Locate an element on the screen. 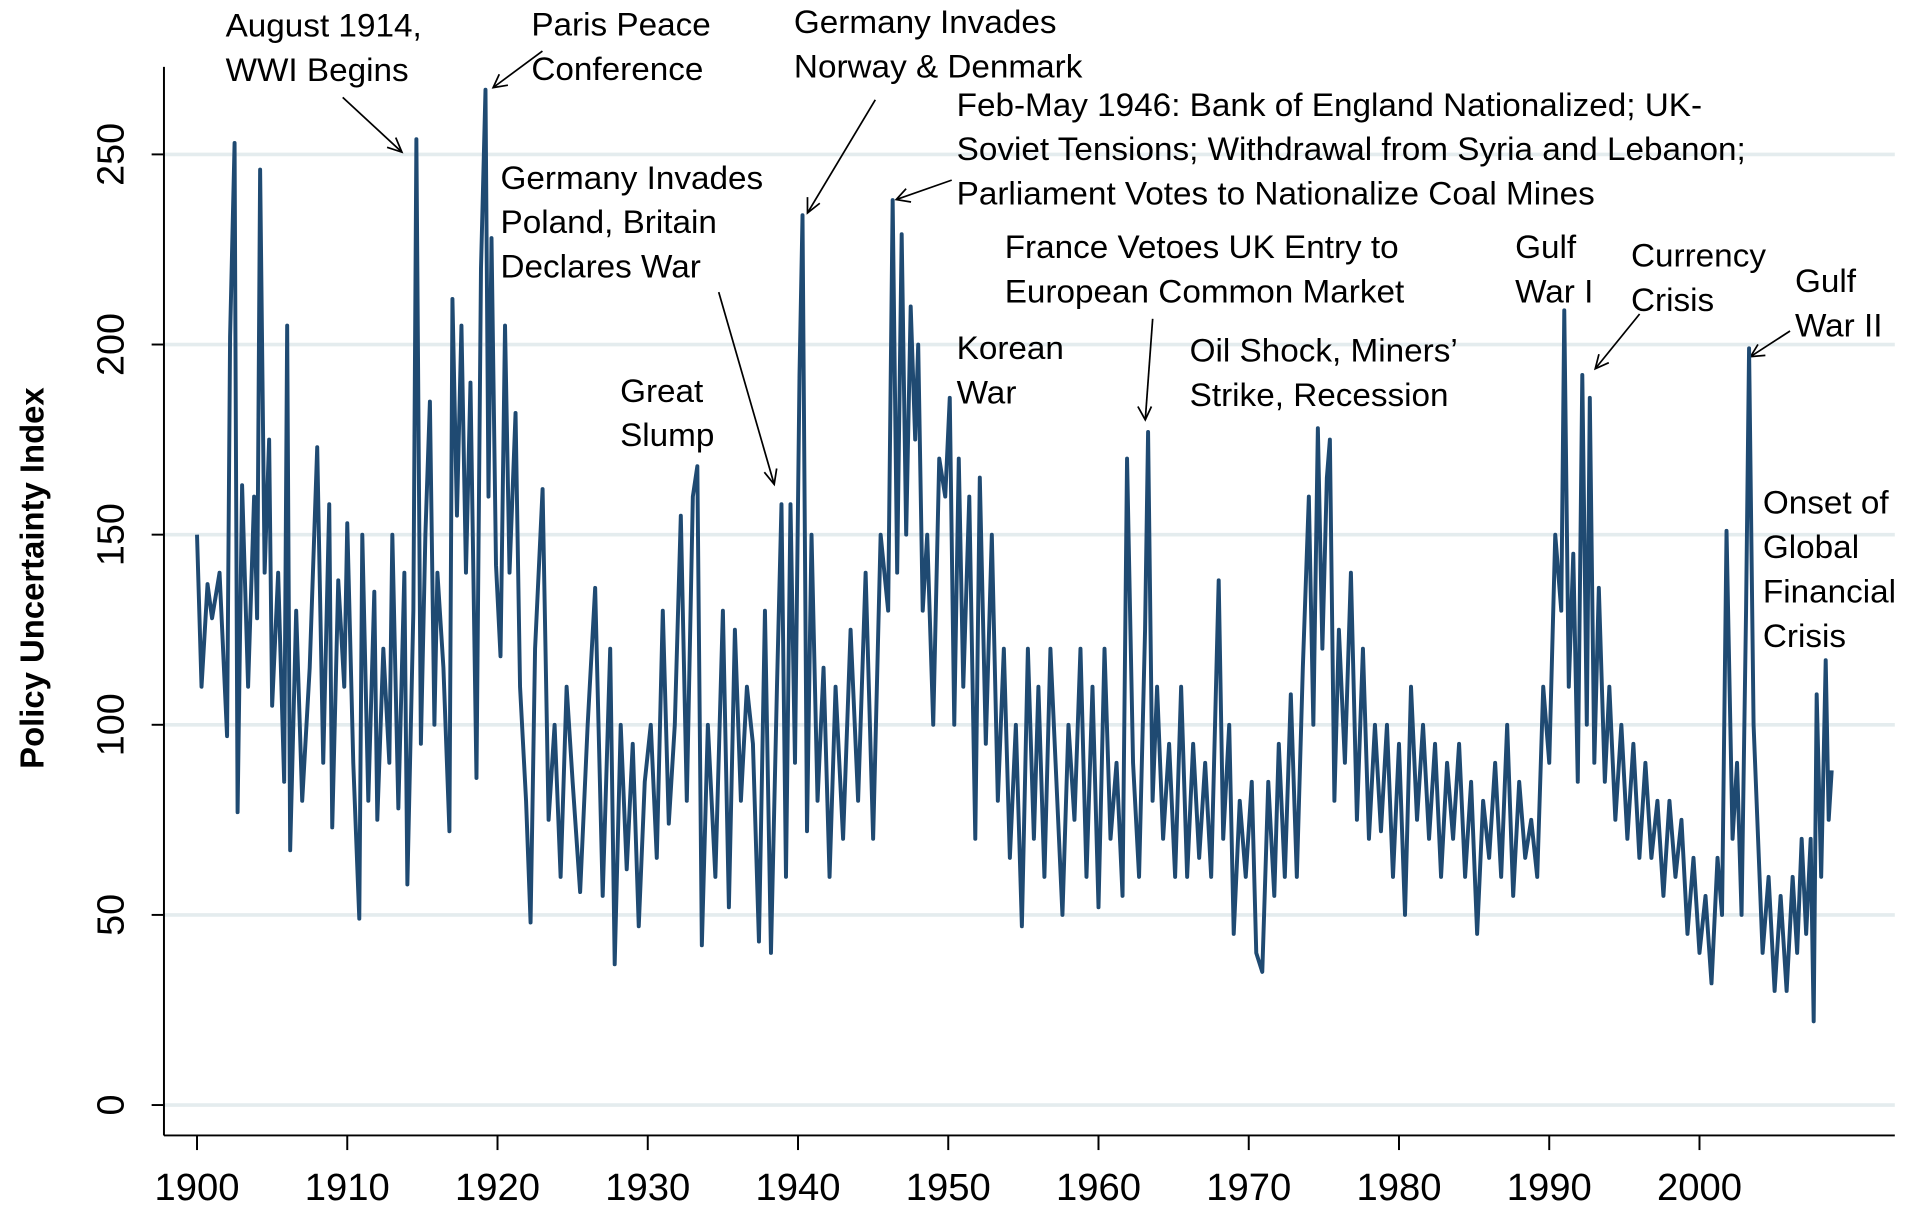 The image size is (1917, 1217). x-tick-label: 1930 is located at coordinates (647, 1188).